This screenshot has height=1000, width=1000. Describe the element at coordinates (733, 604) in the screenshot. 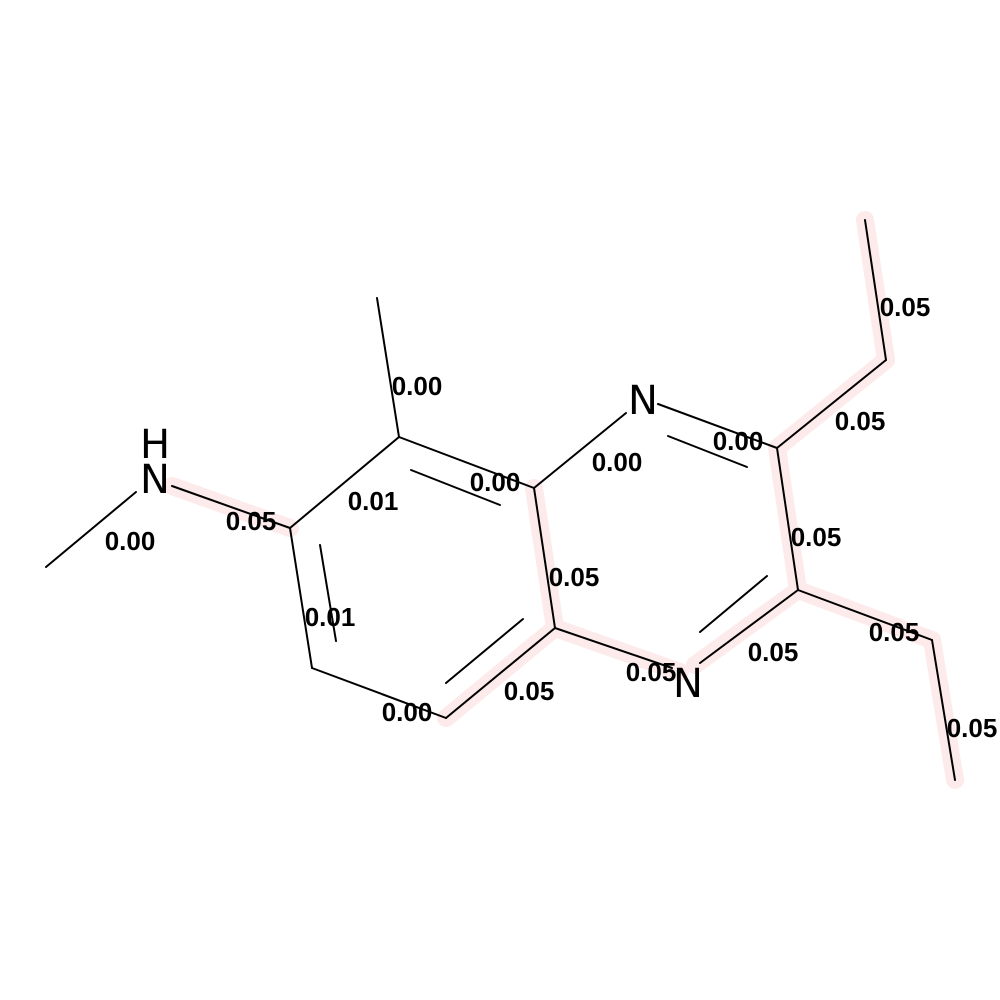

I see `bond-c3-n4-inner` at that location.